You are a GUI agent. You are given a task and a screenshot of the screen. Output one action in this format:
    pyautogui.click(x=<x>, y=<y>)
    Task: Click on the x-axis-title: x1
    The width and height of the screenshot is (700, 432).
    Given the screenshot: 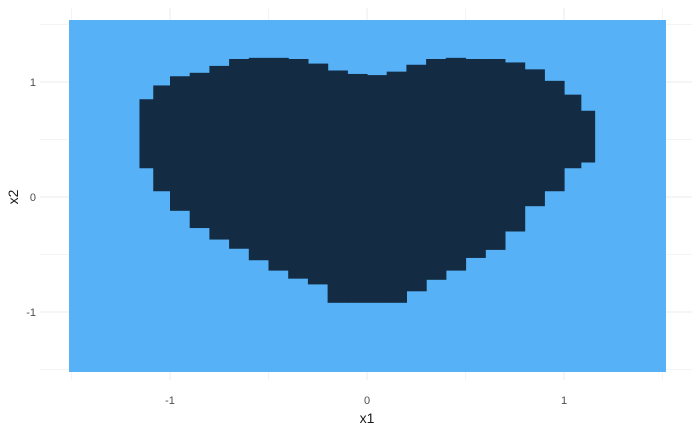 What is the action you would take?
    pyautogui.click(x=367, y=418)
    